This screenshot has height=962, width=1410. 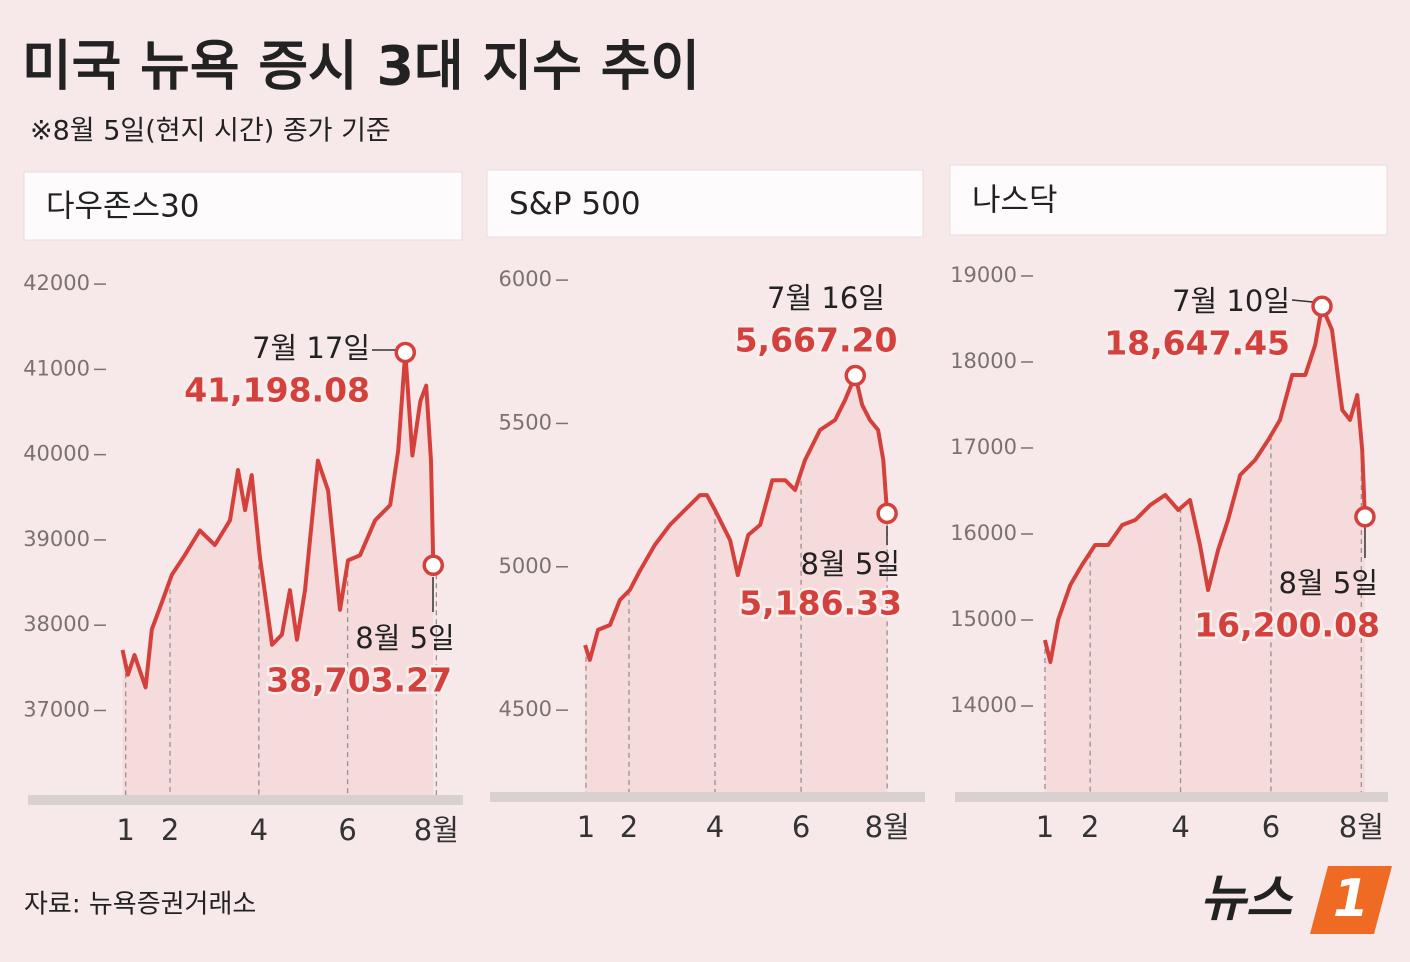 I want to click on value-label: 38,703.27, so click(x=359, y=680).